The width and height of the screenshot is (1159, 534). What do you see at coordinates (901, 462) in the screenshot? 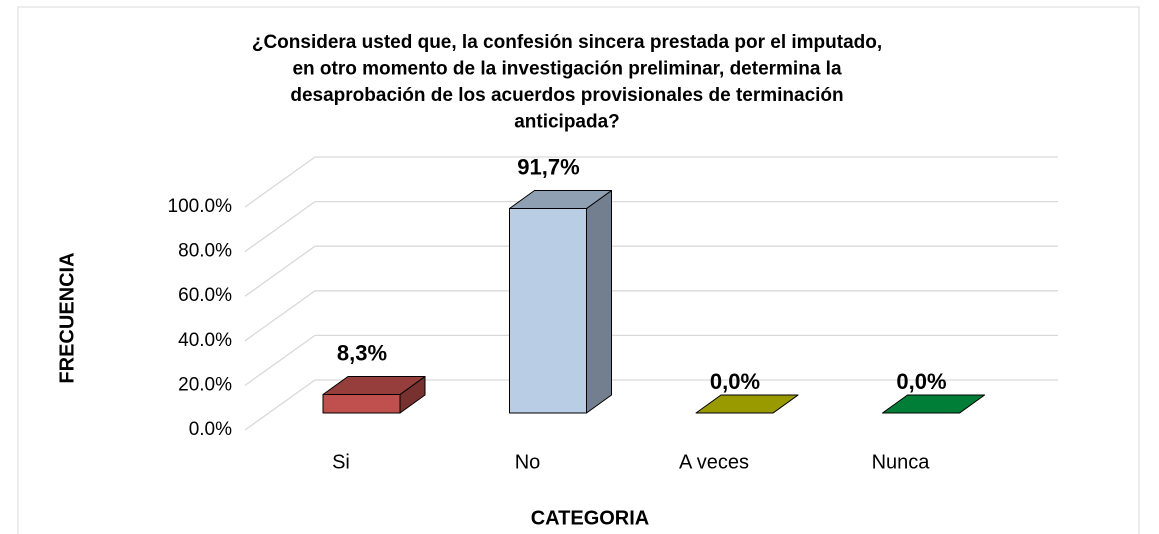
I see `x-tick-label: Nunca` at bounding box center [901, 462].